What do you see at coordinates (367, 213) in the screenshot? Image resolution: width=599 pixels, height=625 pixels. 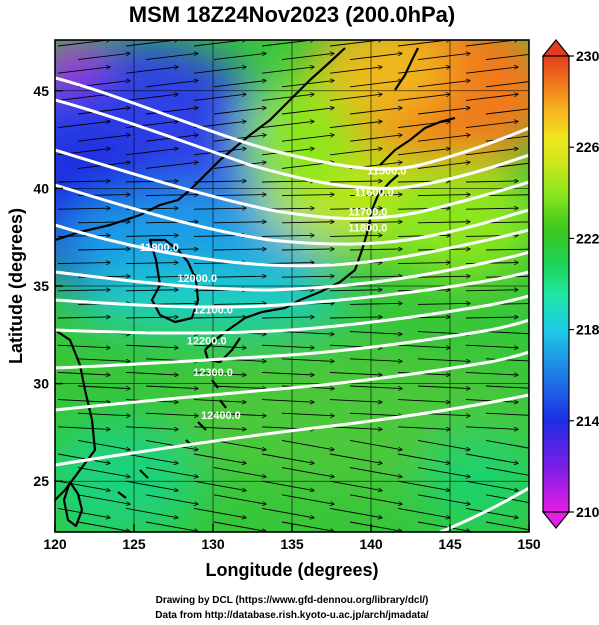 I see `contour-label: 11700.0` at bounding box center [367, 213].